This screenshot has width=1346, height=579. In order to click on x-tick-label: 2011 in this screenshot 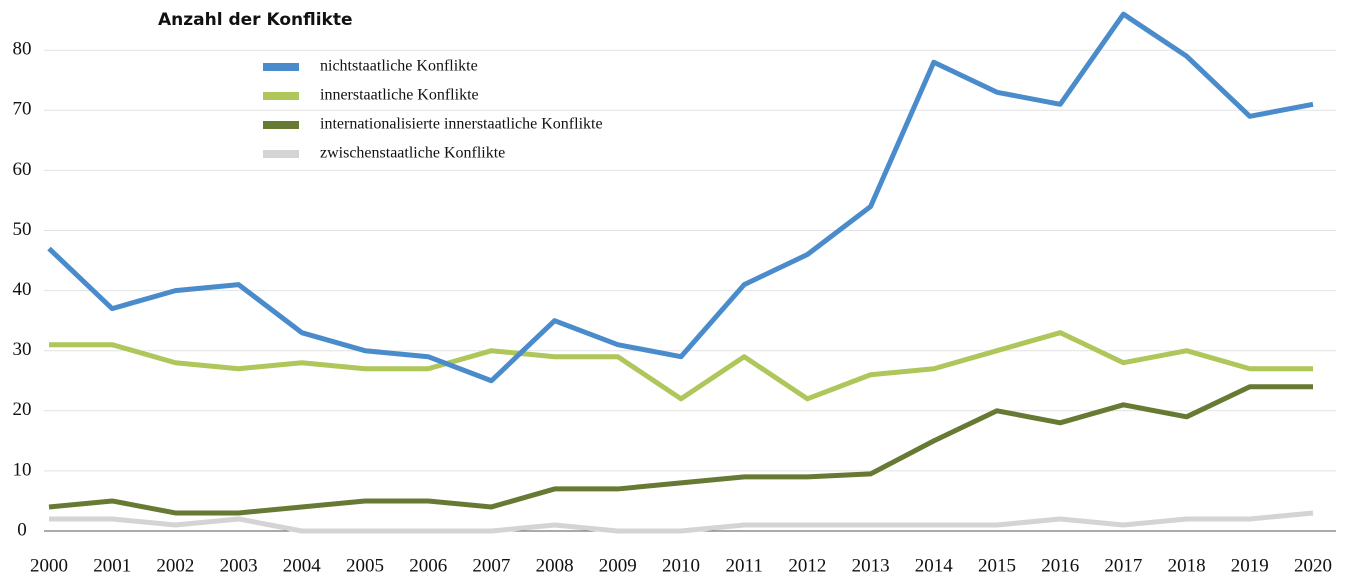, I will do `click(744, 565)`.